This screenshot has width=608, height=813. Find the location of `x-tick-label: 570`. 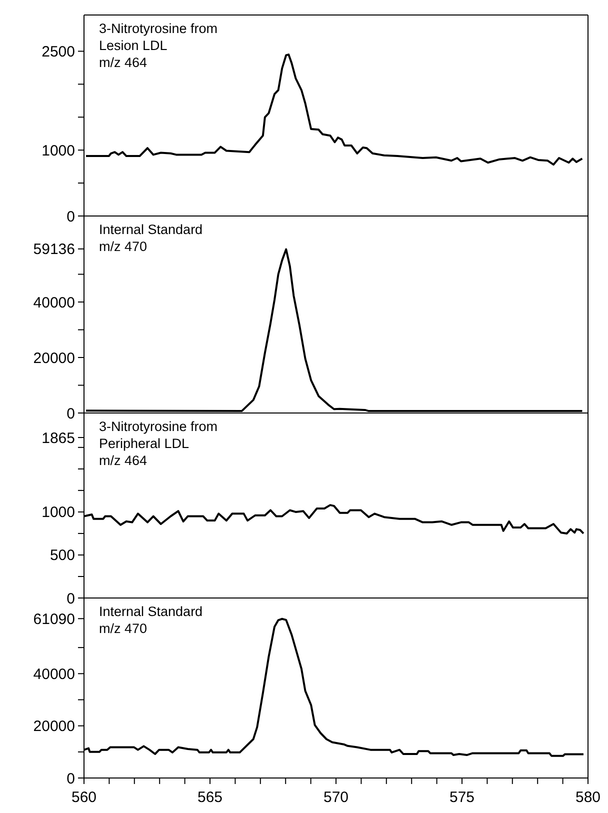

x-tick-label: 570 is located at coordinates (336, 797).